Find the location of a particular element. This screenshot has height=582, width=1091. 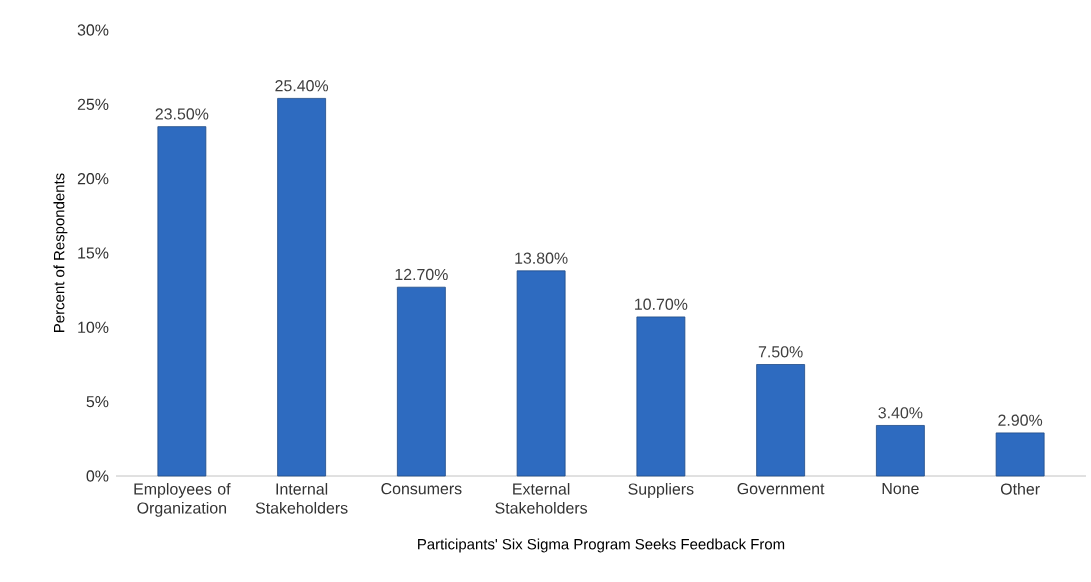

y-tick-label: 10% is located at coordinates (93, 327).